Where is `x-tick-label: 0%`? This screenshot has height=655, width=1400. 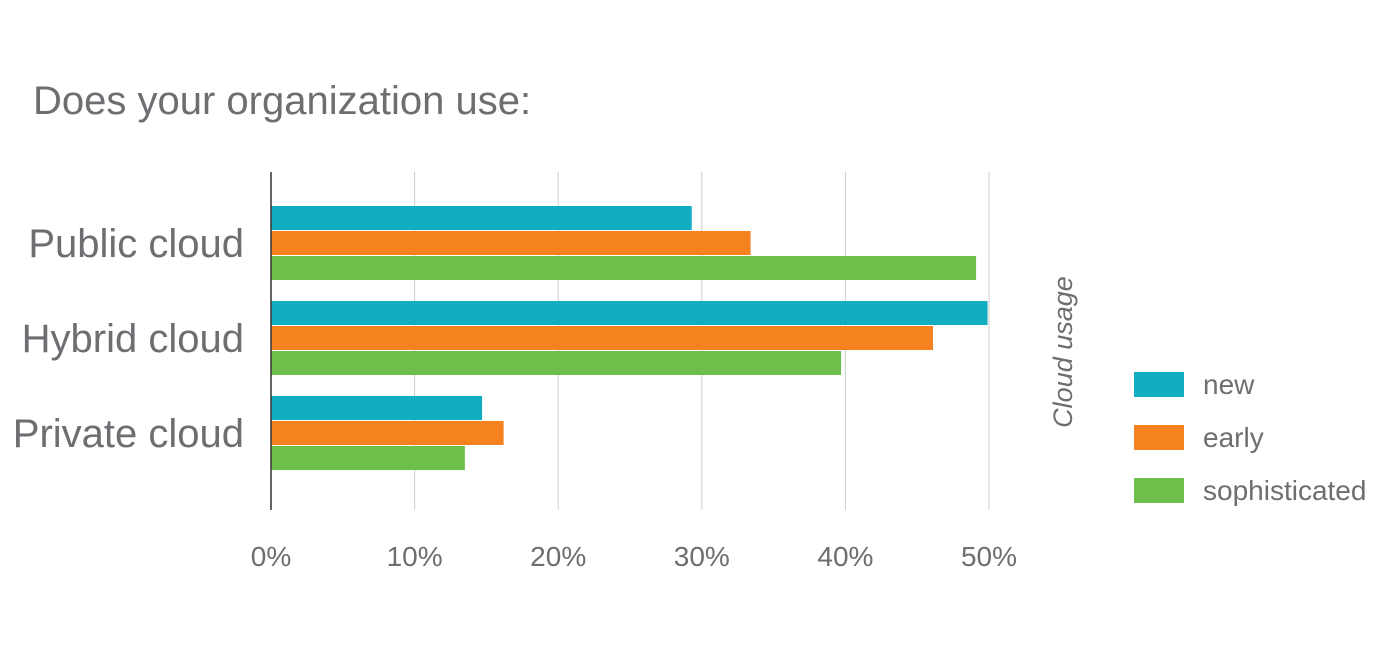
x-tick-label: 0% is located at coordinates (271, 556).